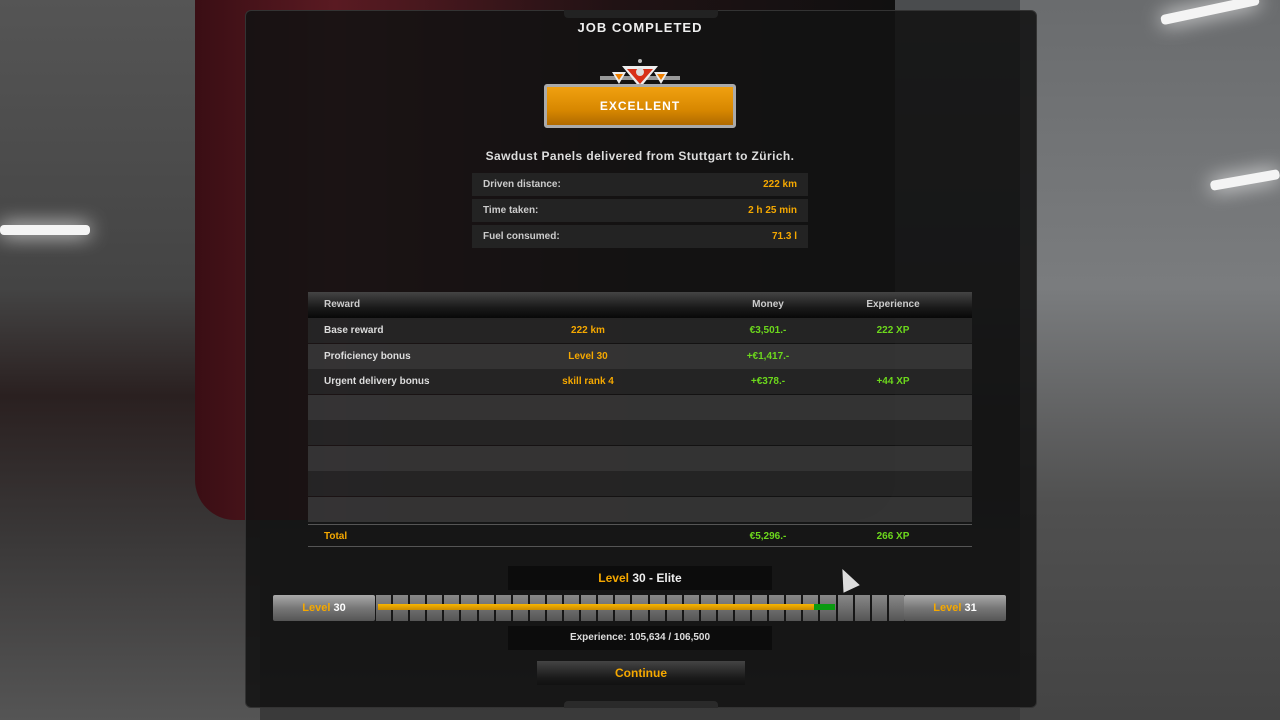  Describe the element at coordinates (377, 381) in the screenshot. I see `reward-name: Urgent delivery bonus` at that location.